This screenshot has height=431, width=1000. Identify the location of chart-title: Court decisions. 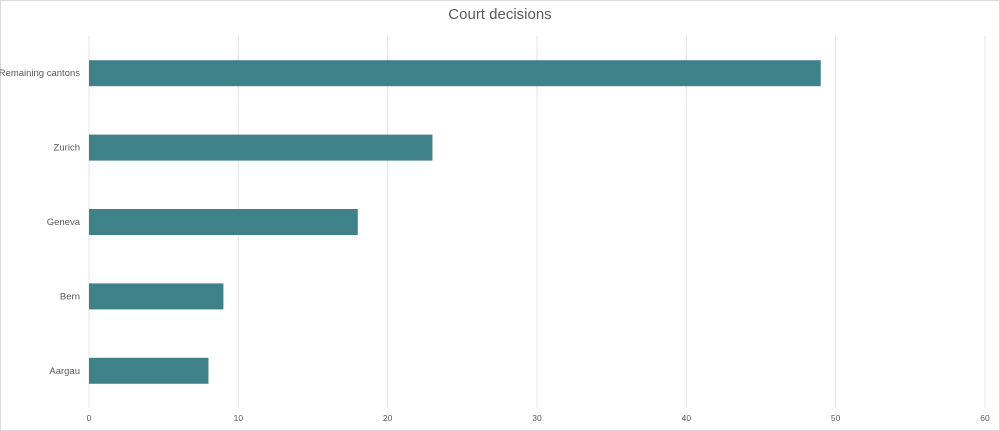
(500, 14).